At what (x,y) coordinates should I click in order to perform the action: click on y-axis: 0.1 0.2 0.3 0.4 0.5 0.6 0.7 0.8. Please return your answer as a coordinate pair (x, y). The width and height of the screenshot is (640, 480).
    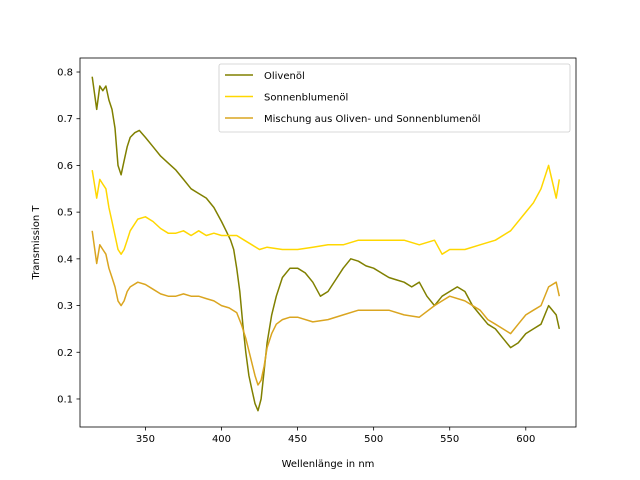
    Looking at the image, I should click on (68, 236).